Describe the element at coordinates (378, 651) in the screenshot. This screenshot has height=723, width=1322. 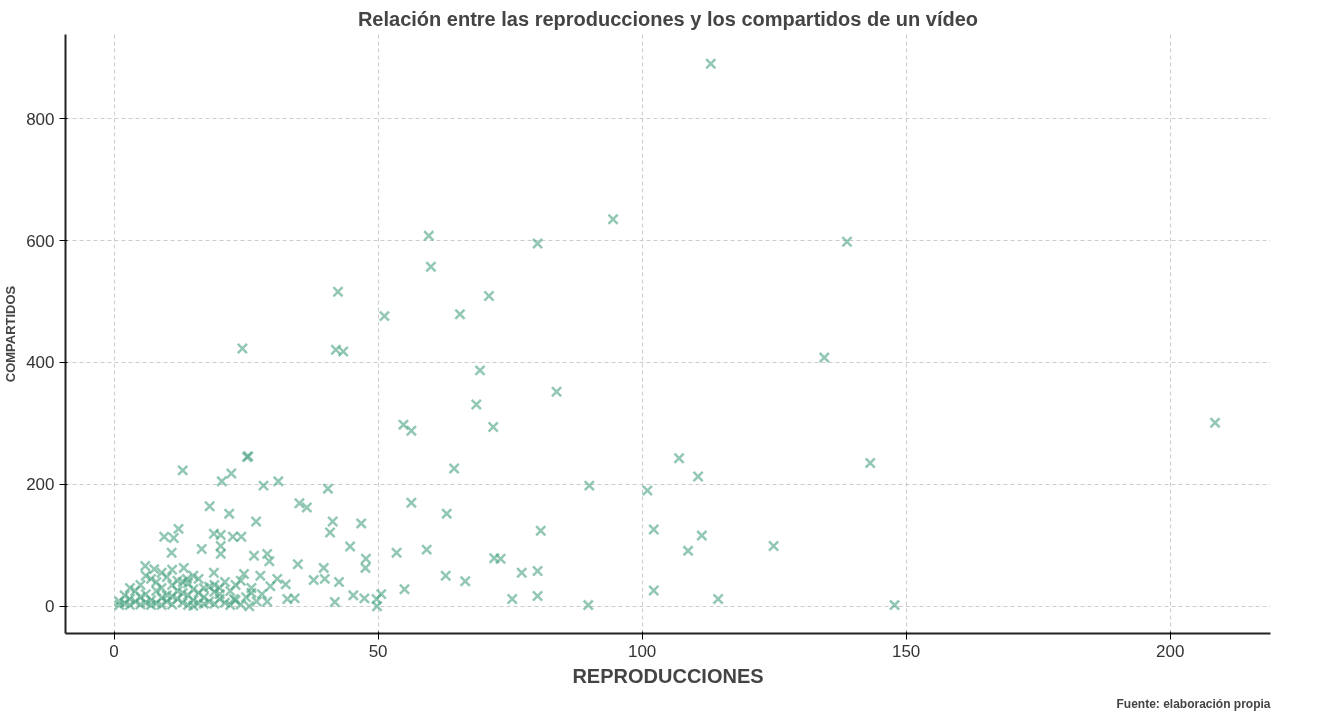
I see `x-tick-label: 50` at that location.